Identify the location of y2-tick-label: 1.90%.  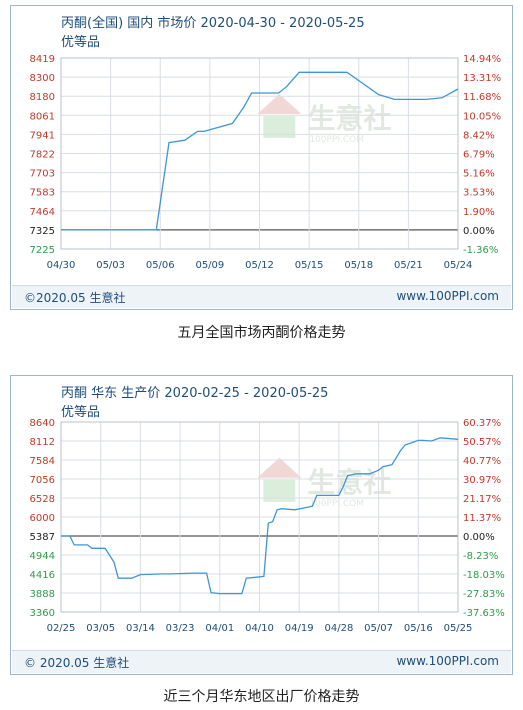
(479, 212).